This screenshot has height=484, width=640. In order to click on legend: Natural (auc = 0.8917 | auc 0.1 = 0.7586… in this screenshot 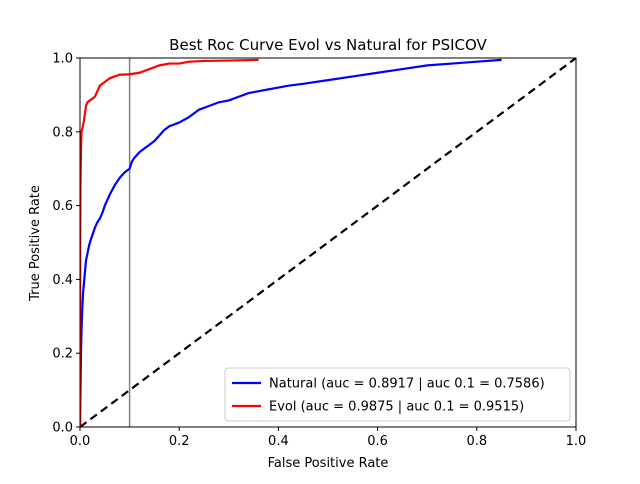, I will do `click(397, 394)`.